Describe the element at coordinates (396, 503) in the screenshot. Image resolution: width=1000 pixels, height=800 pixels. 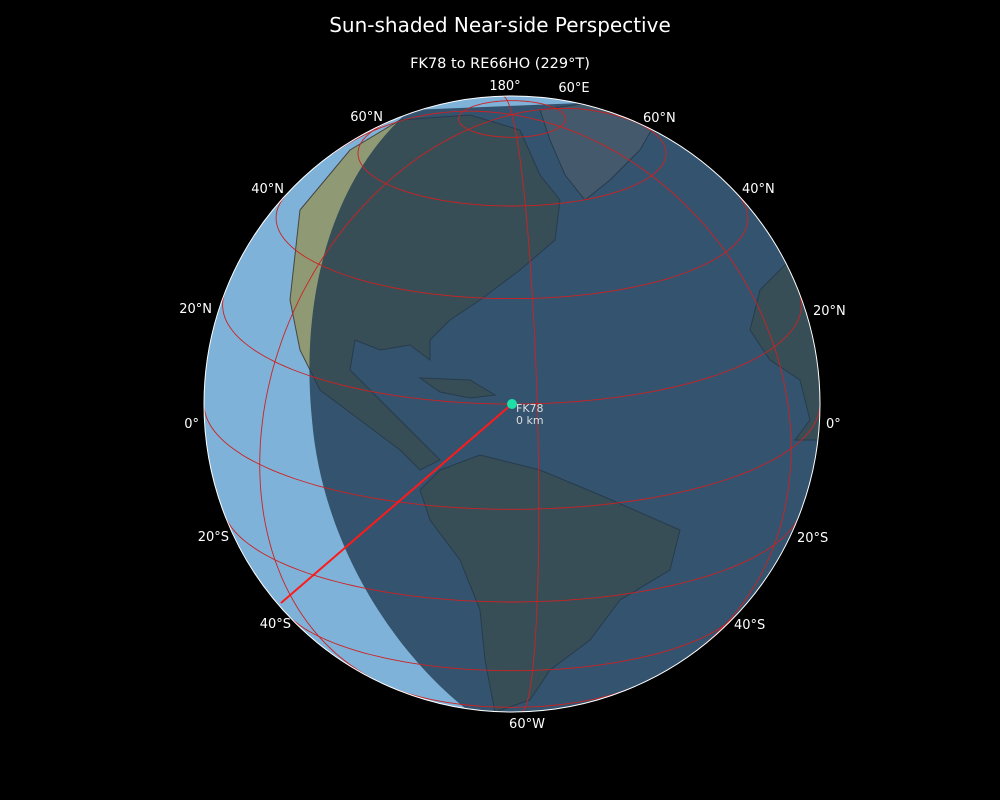
I see `great-circle-path` at that location.